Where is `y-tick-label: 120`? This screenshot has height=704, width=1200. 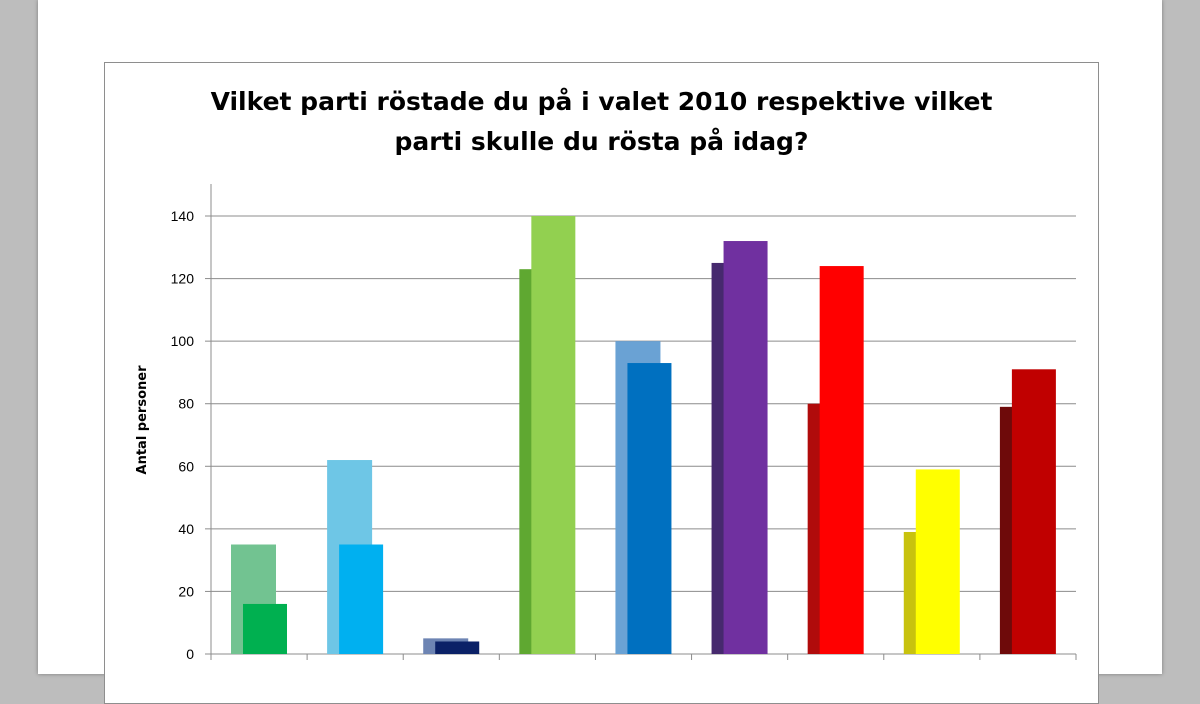
y-tick-label: 120 is located at coordinates (183, 279).